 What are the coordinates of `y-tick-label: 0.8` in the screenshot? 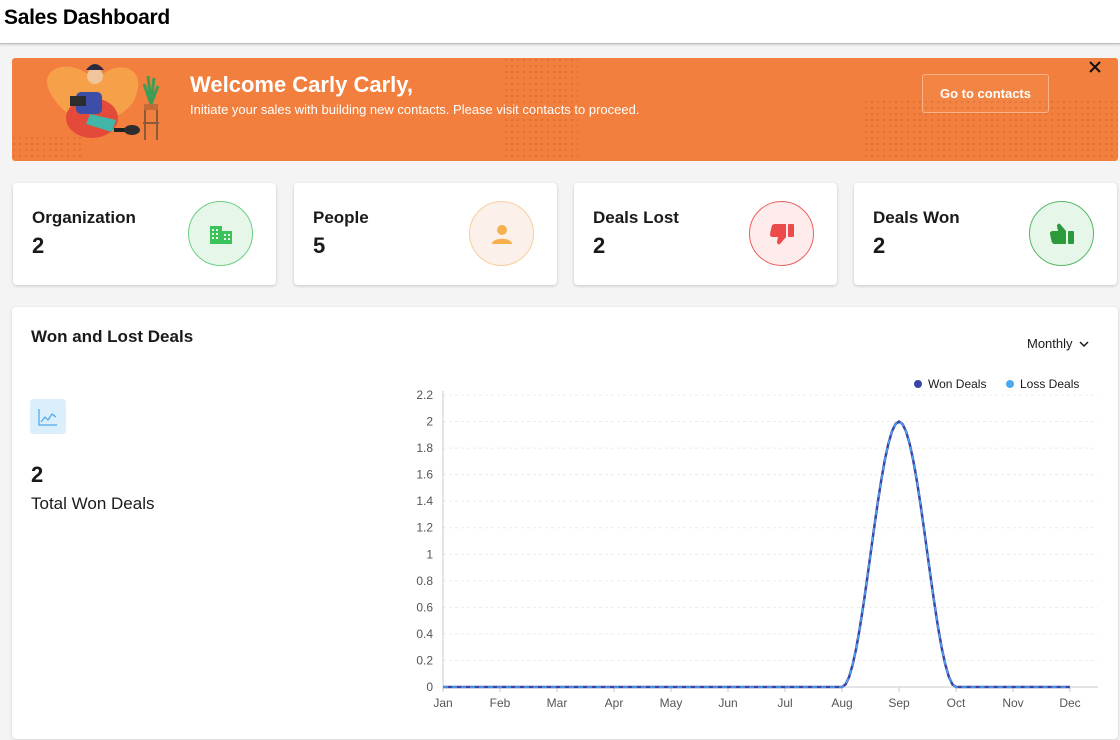 It's located at (424, 581).